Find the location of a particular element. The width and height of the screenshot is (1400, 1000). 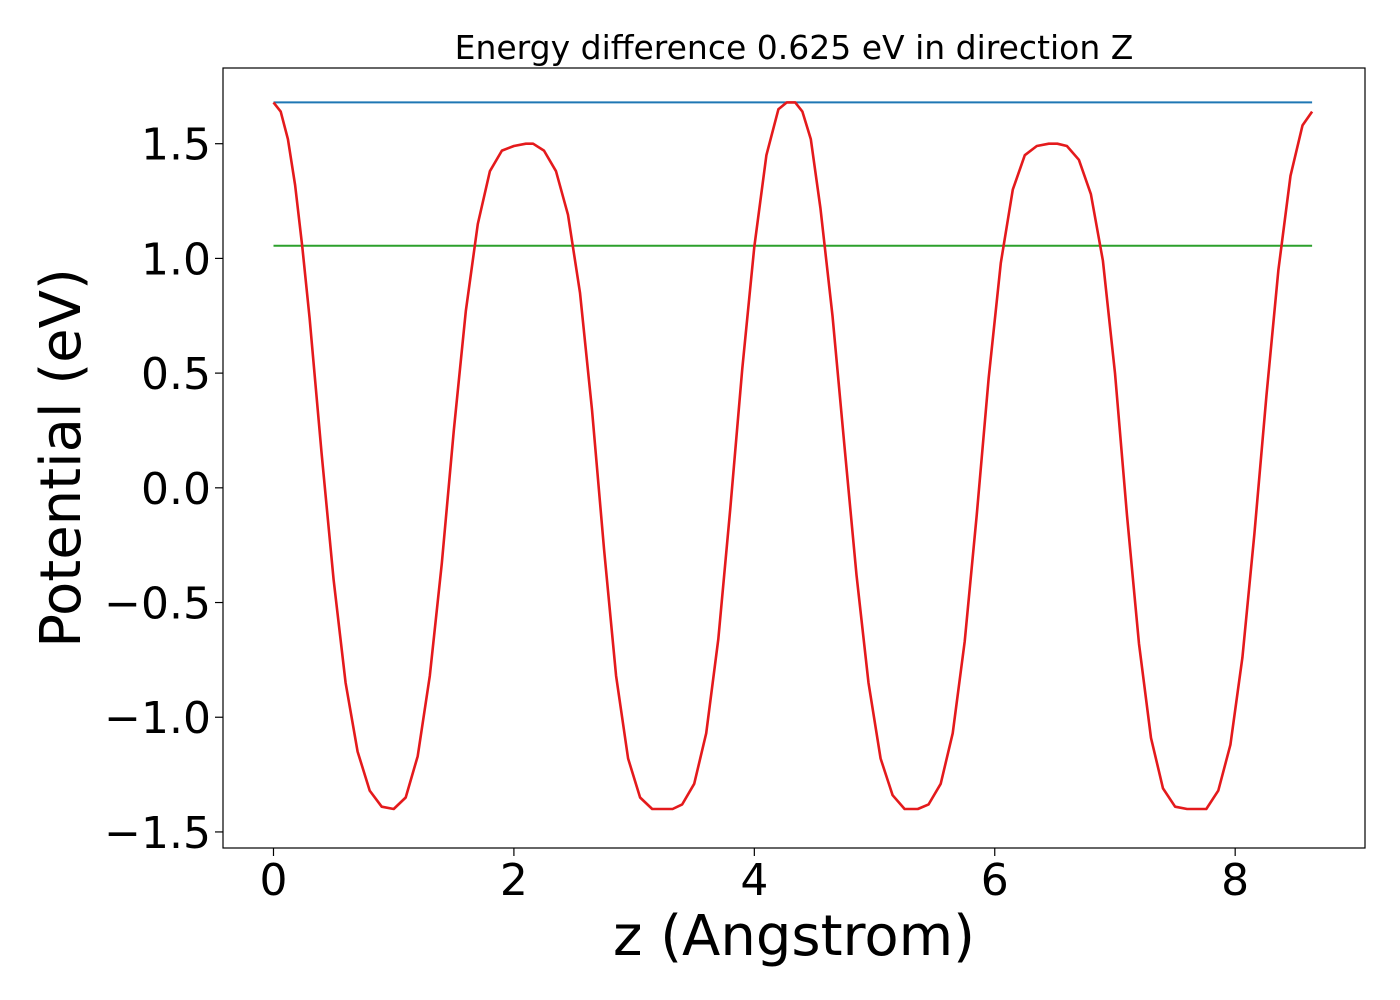

x-tick-label: 0 is located at coordinates (273, 880).